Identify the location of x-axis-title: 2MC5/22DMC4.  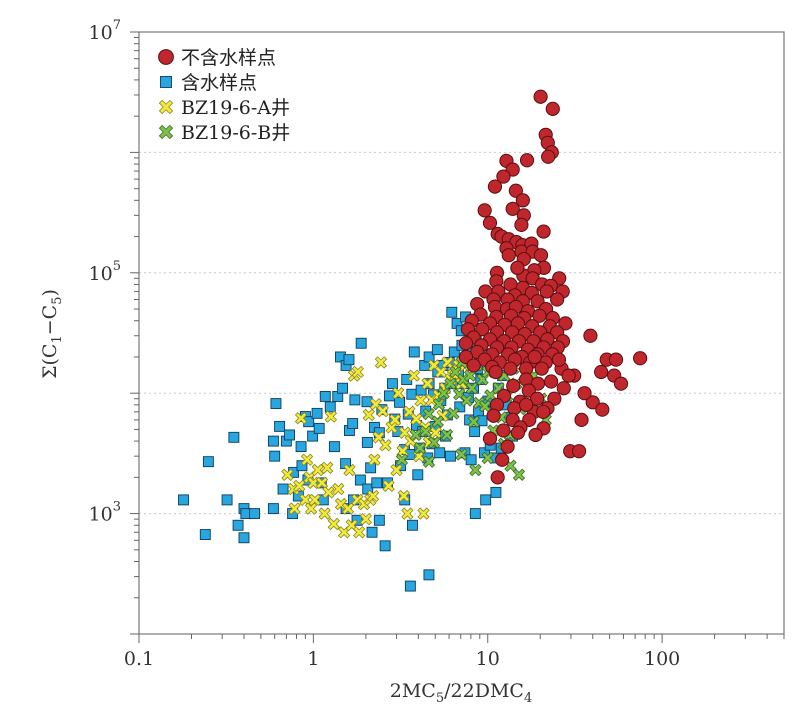
(461, 693).